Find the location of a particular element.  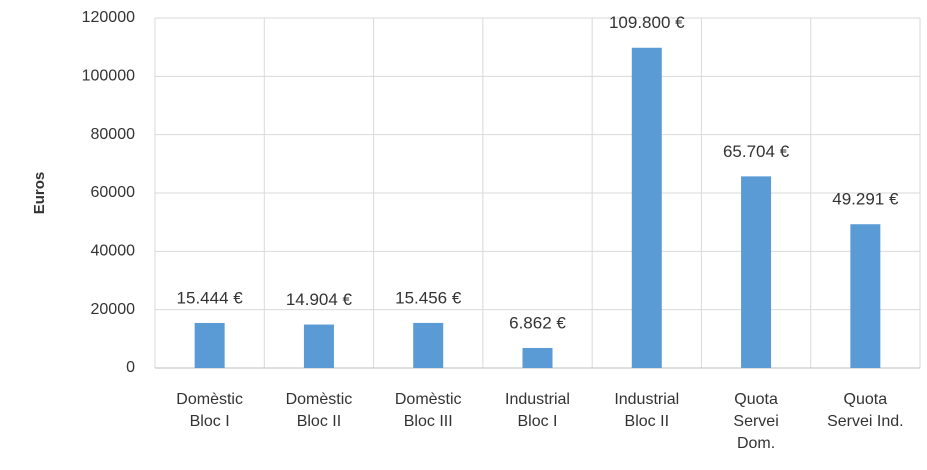

value-label: 65.704 € is located at coordinates (756, 151).